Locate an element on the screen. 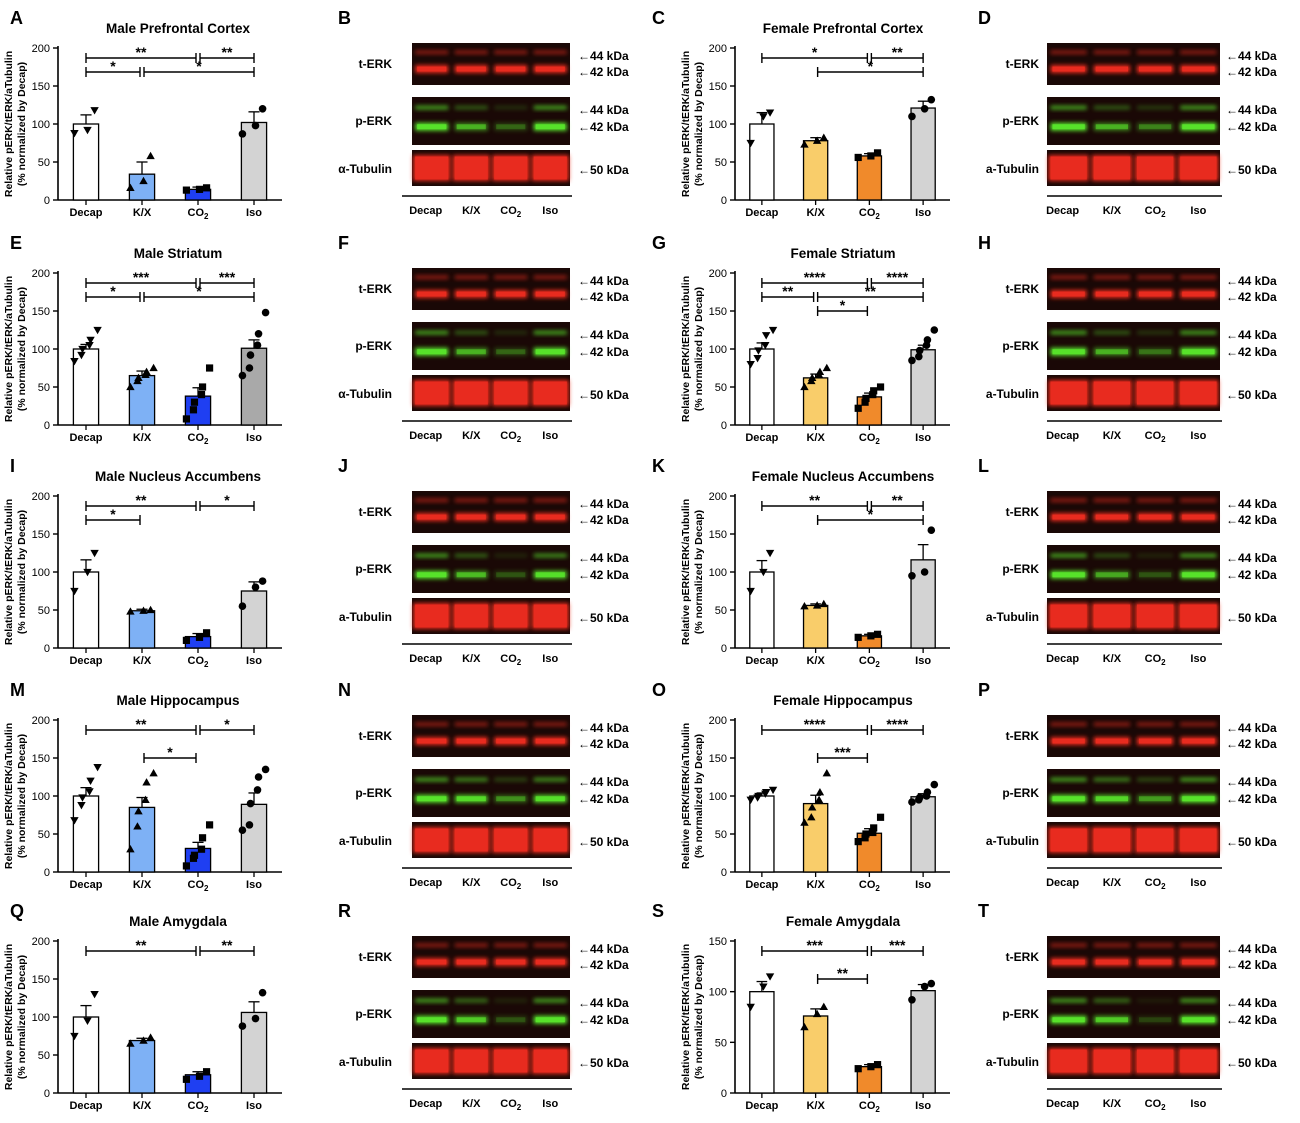 Image resolution: width=1300 pixels, height=1123 pixels. x-tick-label-sub: 2 is located at coordinates (877, 888).